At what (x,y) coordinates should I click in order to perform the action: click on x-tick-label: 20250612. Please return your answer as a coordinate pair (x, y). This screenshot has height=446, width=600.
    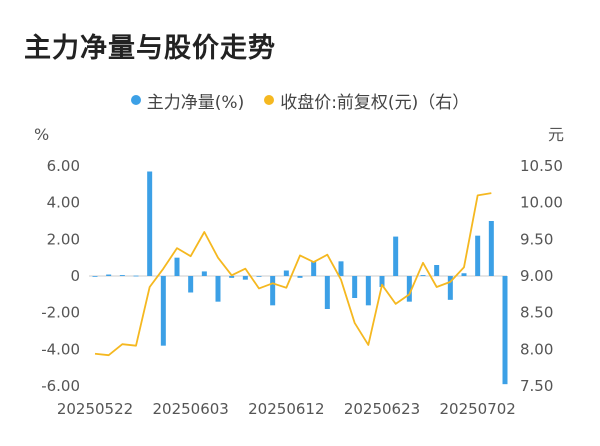
    Looking at the image, I should click on (286, 409).